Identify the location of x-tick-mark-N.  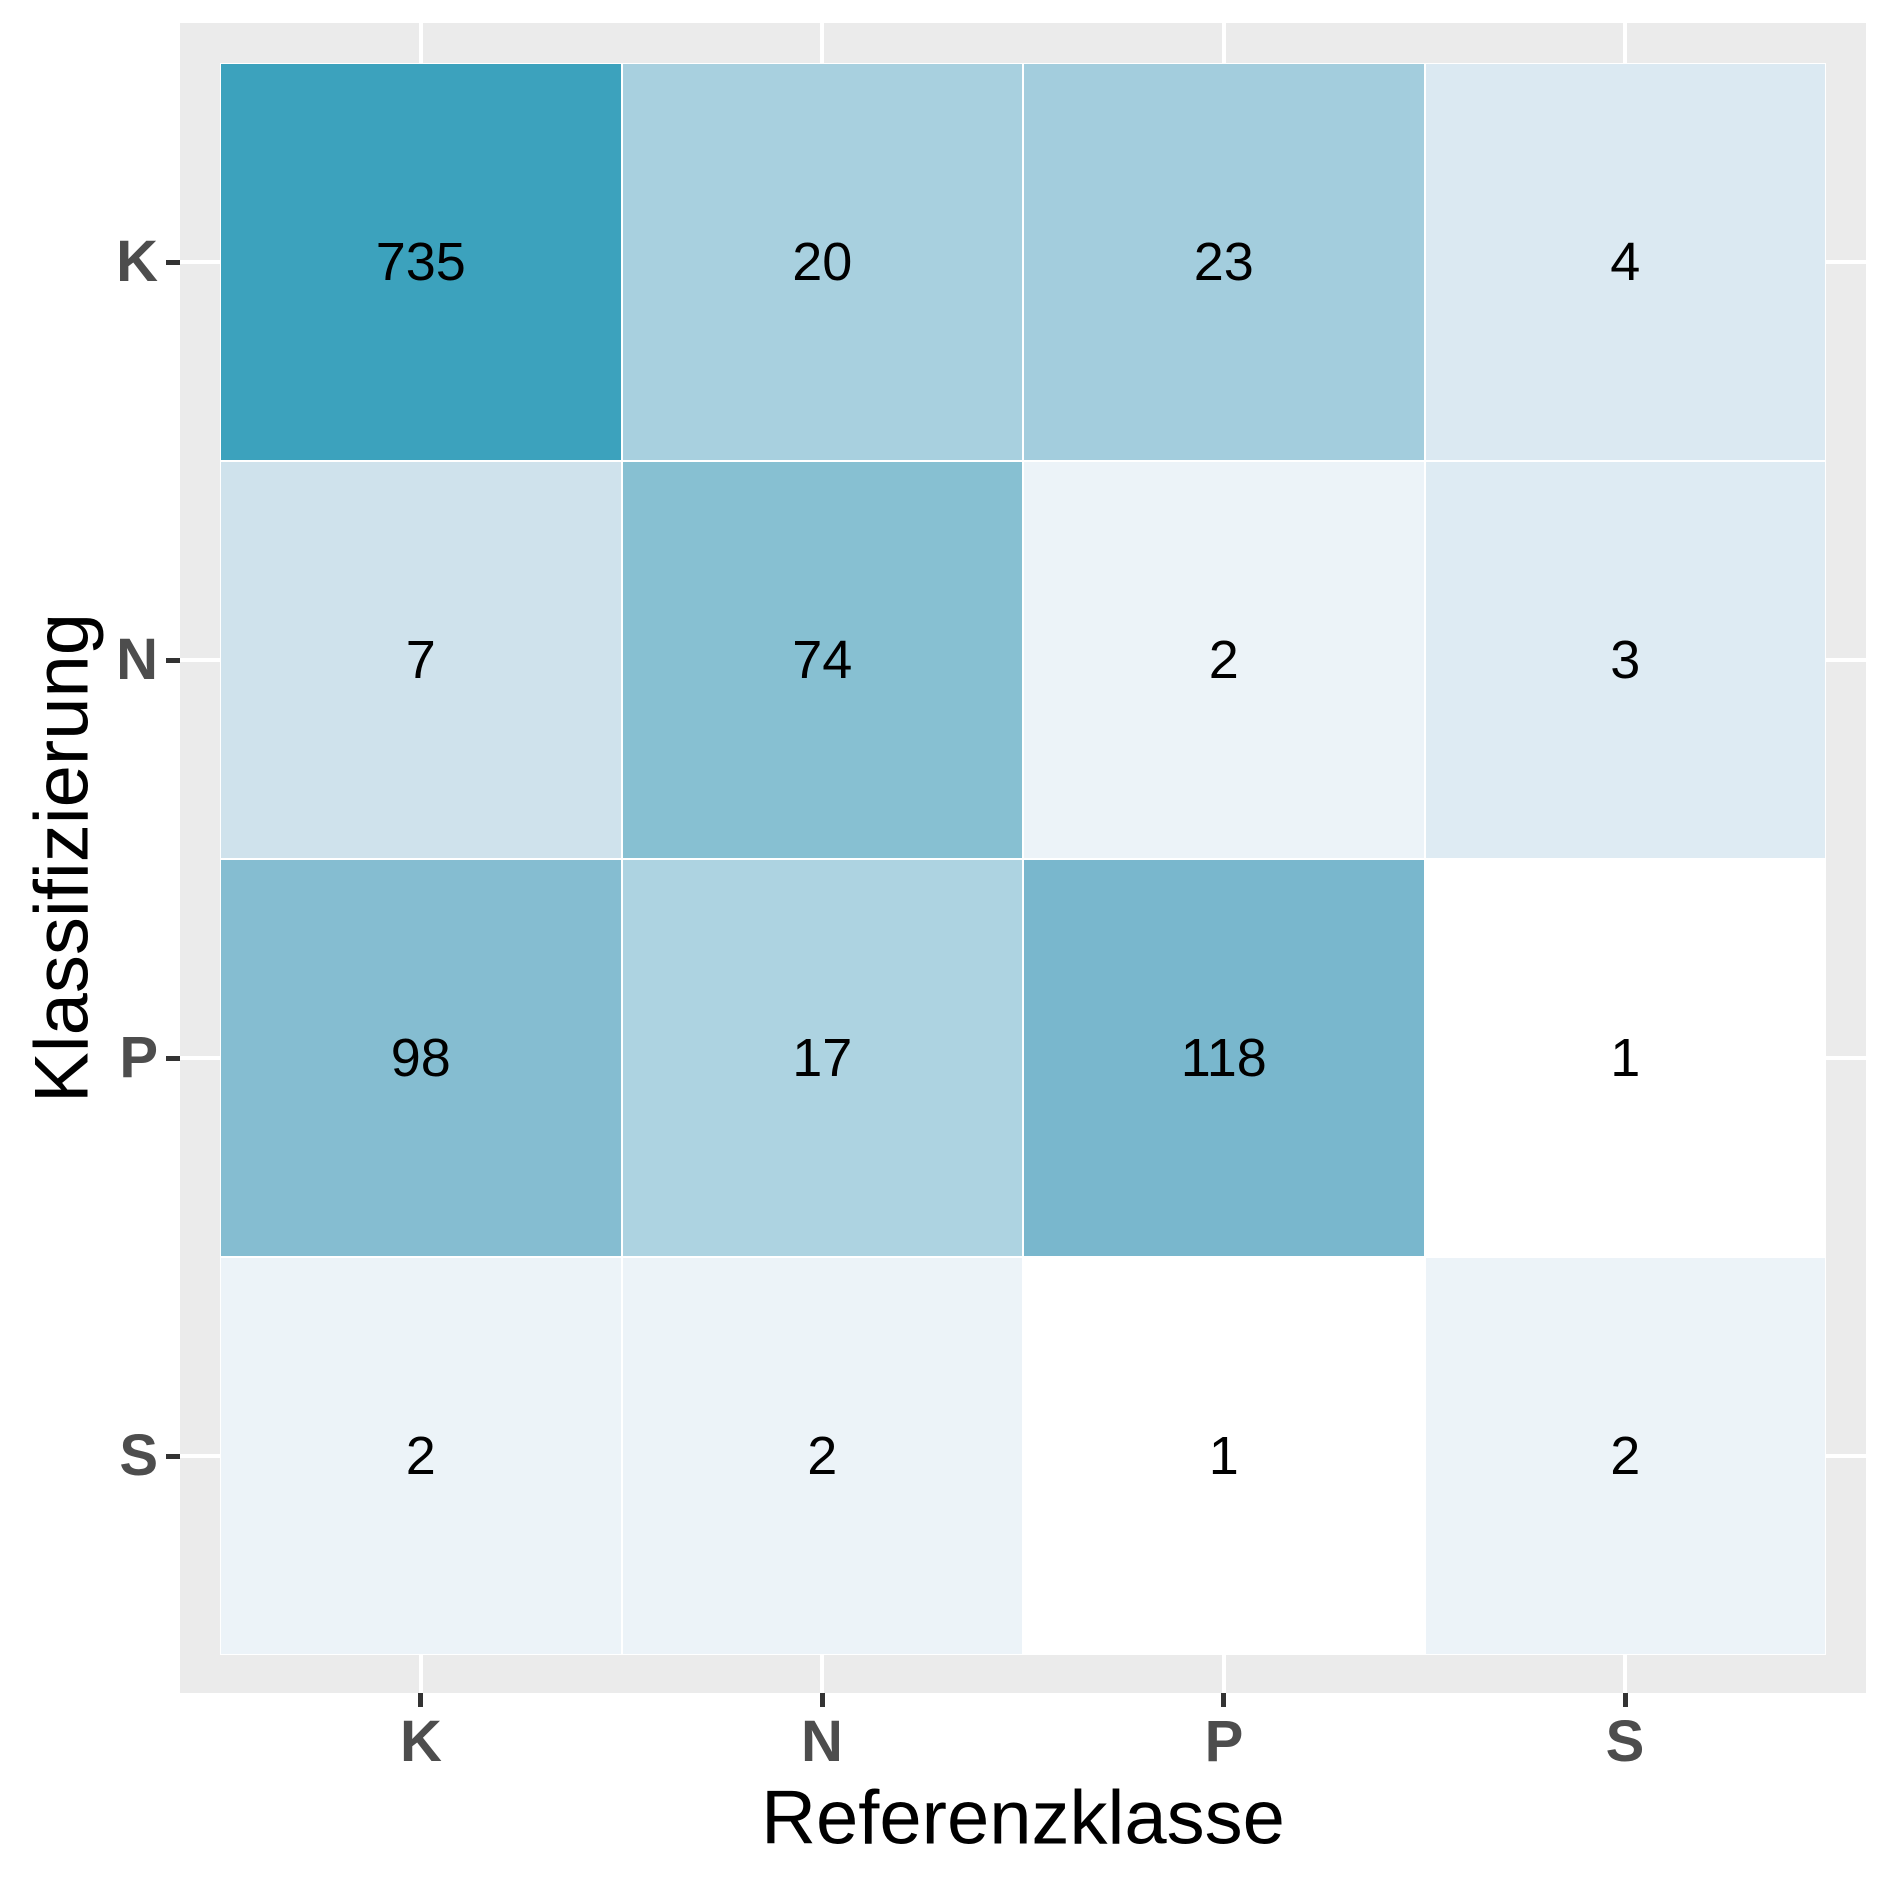
(822, 1700).